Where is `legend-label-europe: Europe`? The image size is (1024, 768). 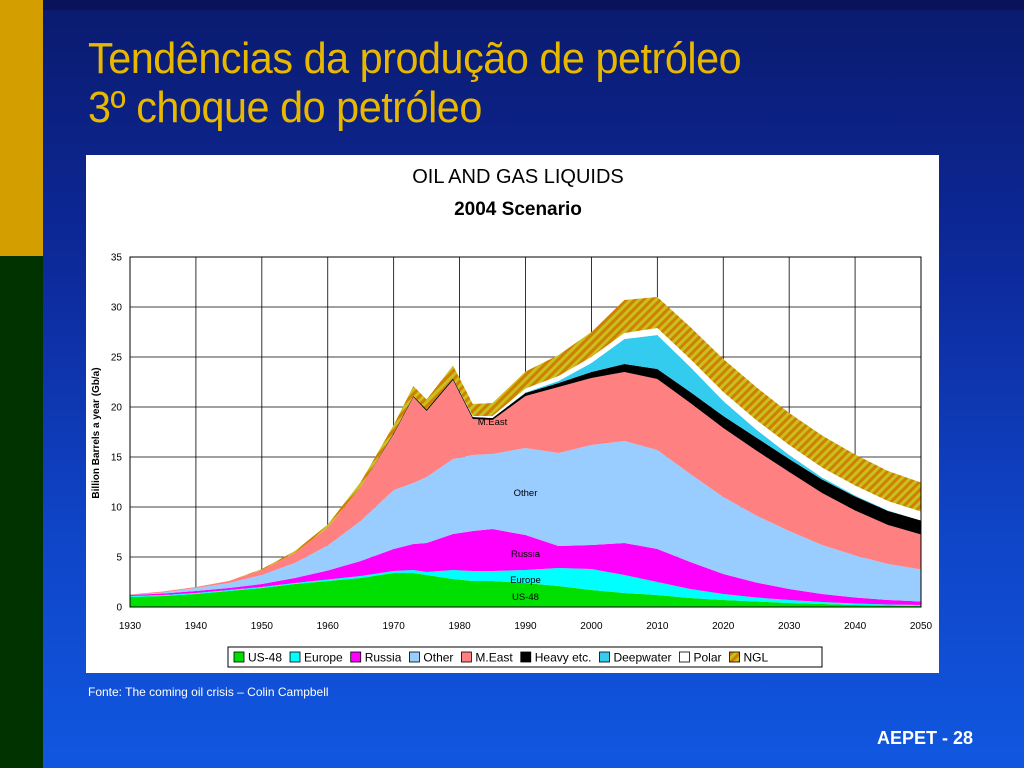
legend-label-europe: Europe is located at coordinates (323, 658).